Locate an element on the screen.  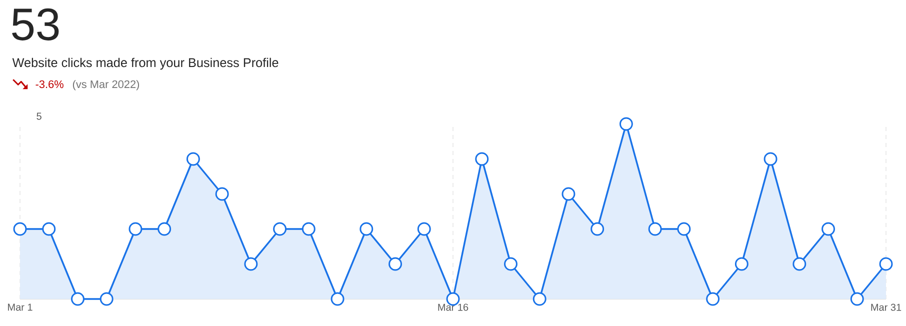
x-tick-label: Mar 16 is located at coordinates (453, 307).